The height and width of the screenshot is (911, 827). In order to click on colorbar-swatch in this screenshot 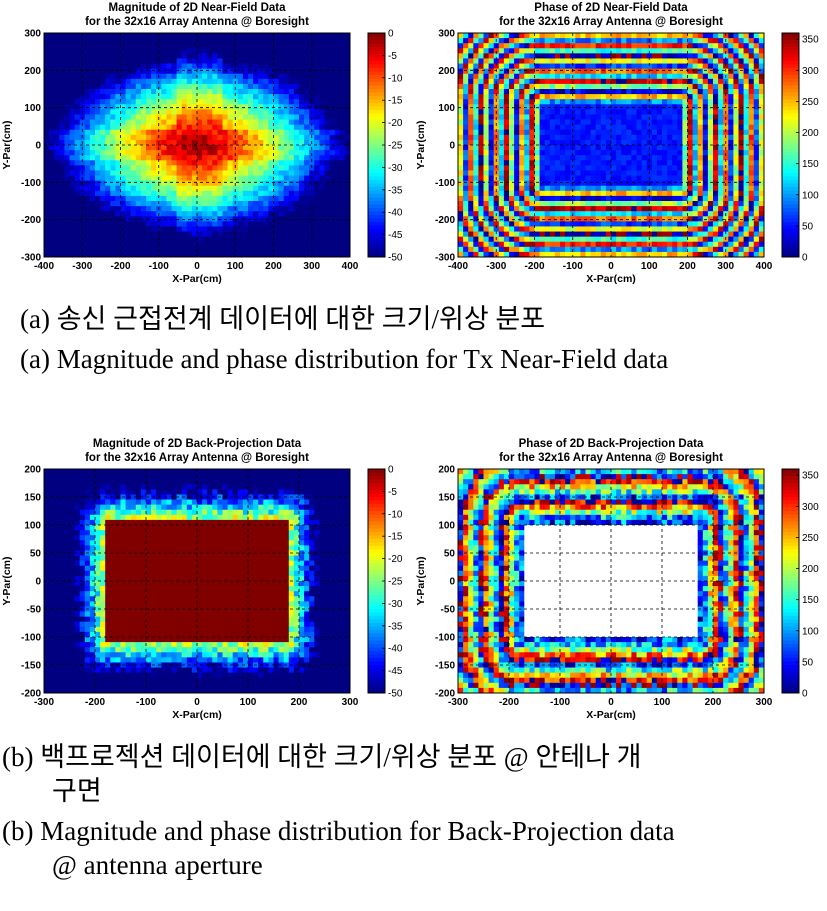, I will do `click(376, 59)`.